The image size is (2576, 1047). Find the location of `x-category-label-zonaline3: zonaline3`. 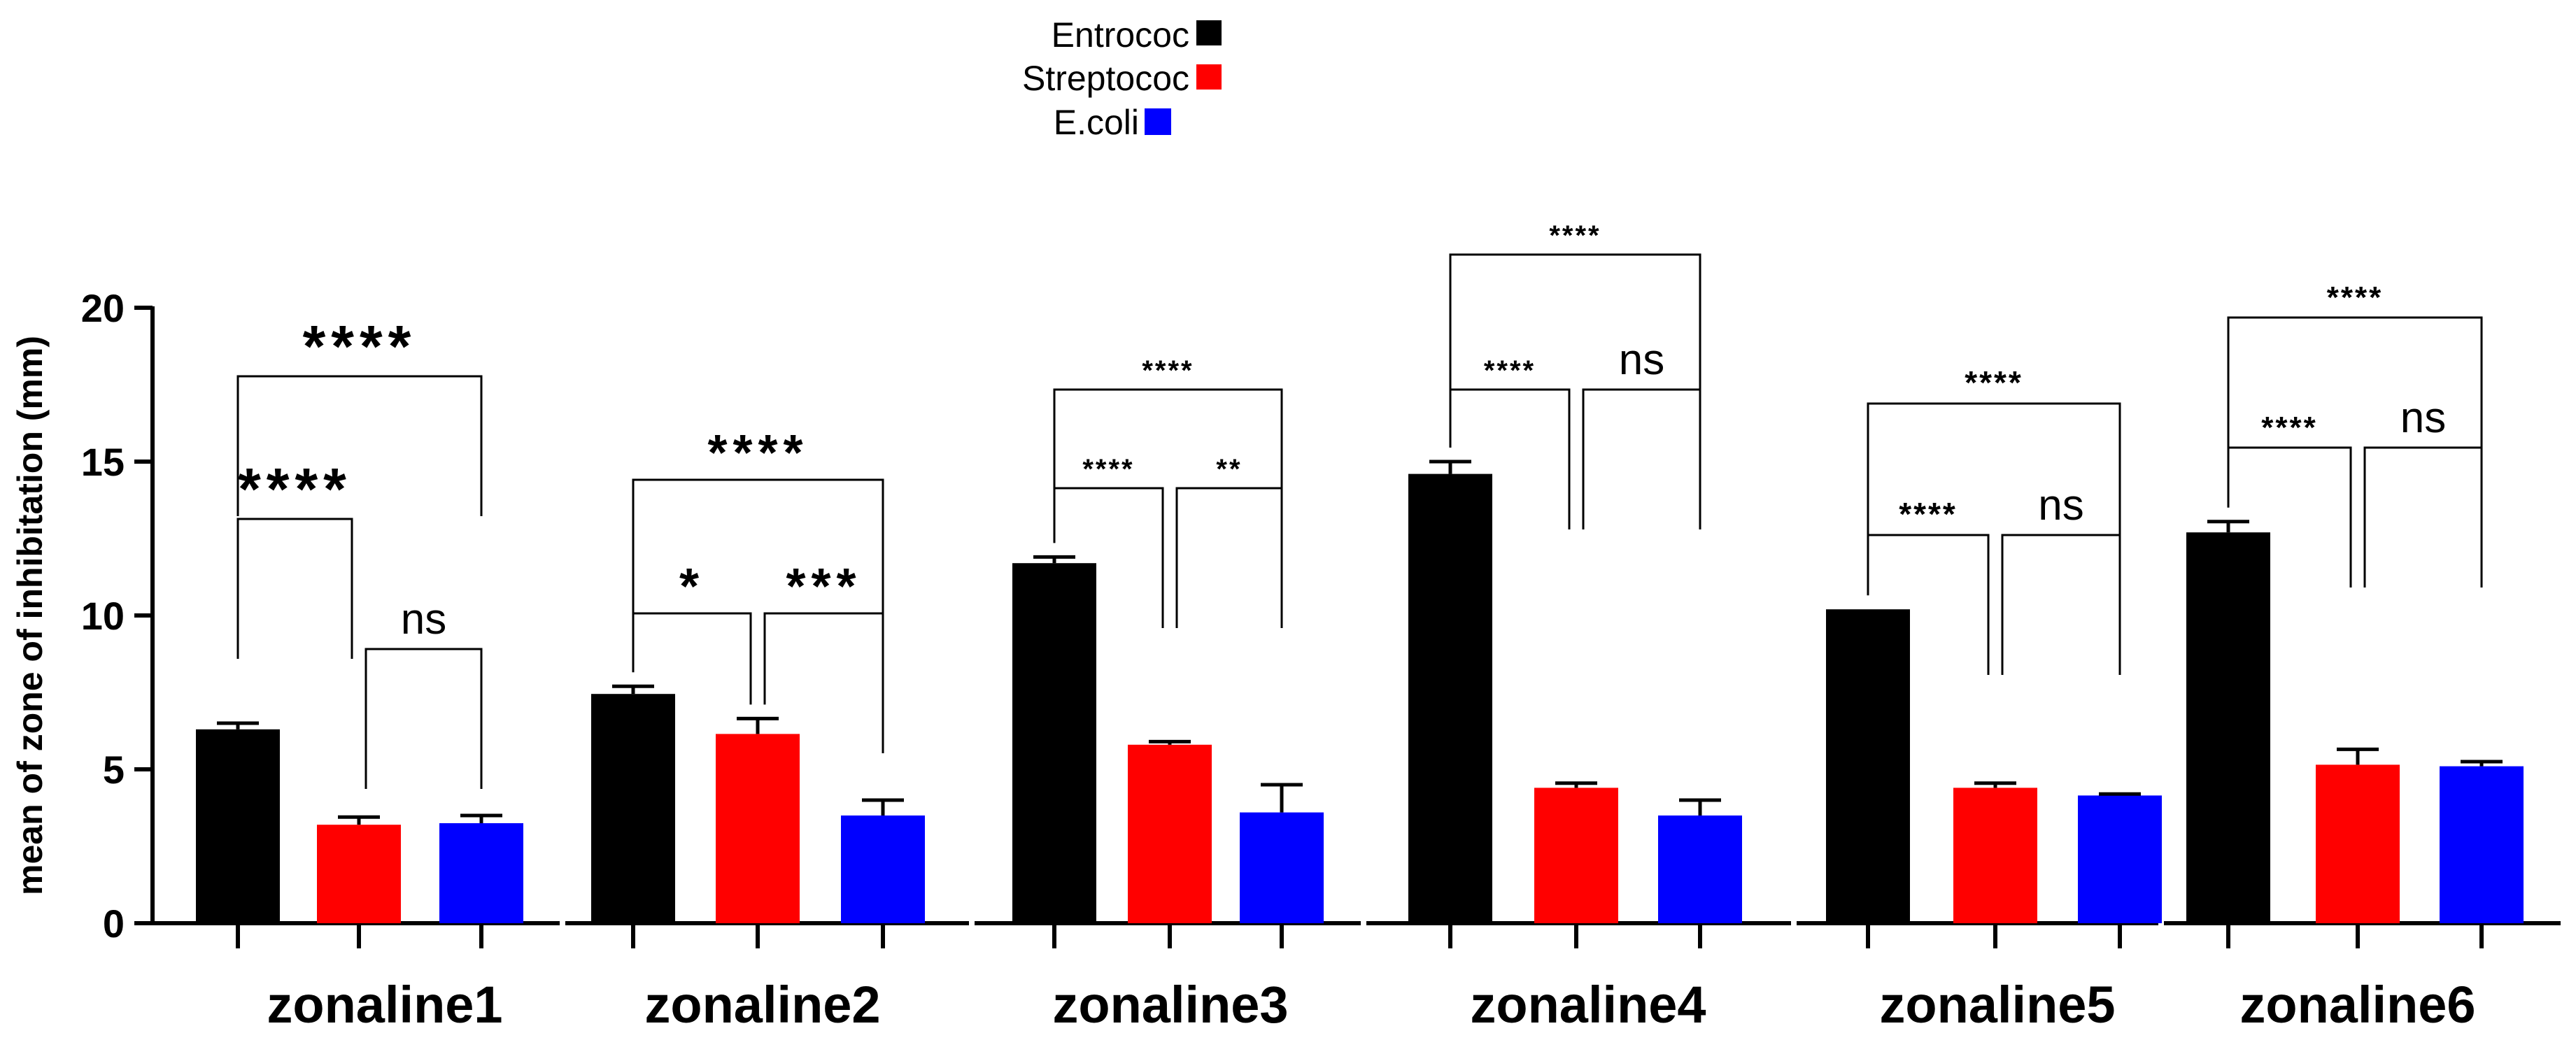

x-category-label-zonaline3: zonaline3 is located at coordinates (1170, 1005).